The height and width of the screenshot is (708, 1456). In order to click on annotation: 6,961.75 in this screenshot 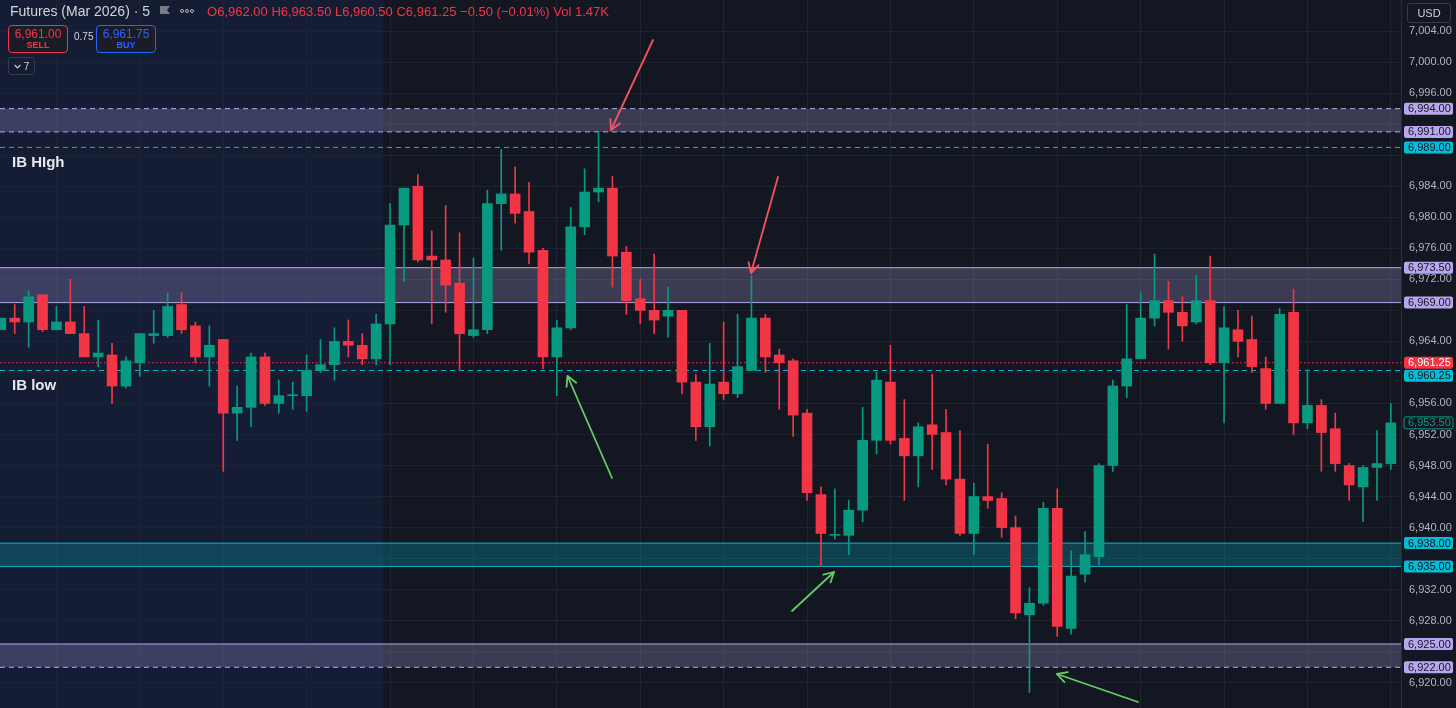, I will do `click(126, 33)`.